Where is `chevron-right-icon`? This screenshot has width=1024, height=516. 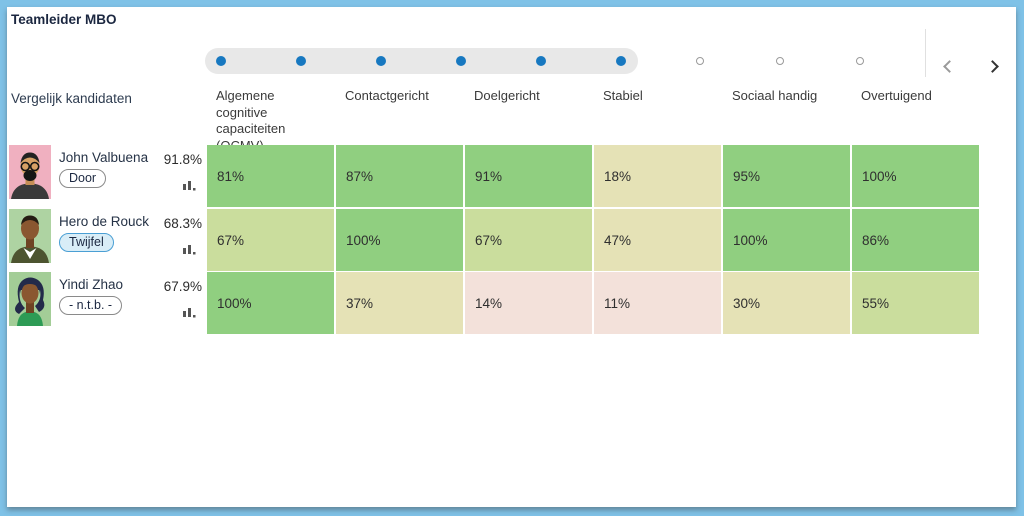 chevron-right-icon is located at coordinates (992, 66).